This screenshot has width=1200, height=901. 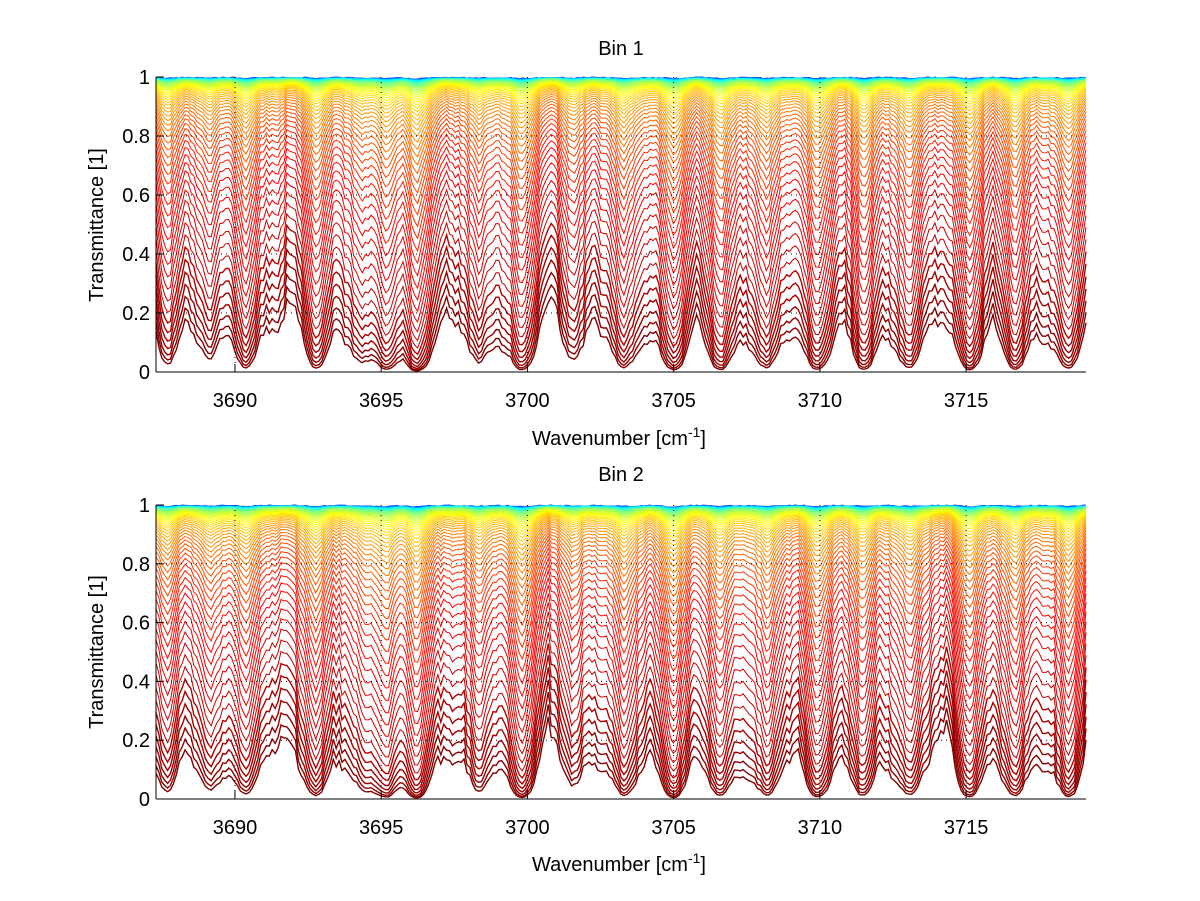 I want to click on x-tick-labels: 3690 3695 3700 3705 3710 3715, so click(x=601, y=828).